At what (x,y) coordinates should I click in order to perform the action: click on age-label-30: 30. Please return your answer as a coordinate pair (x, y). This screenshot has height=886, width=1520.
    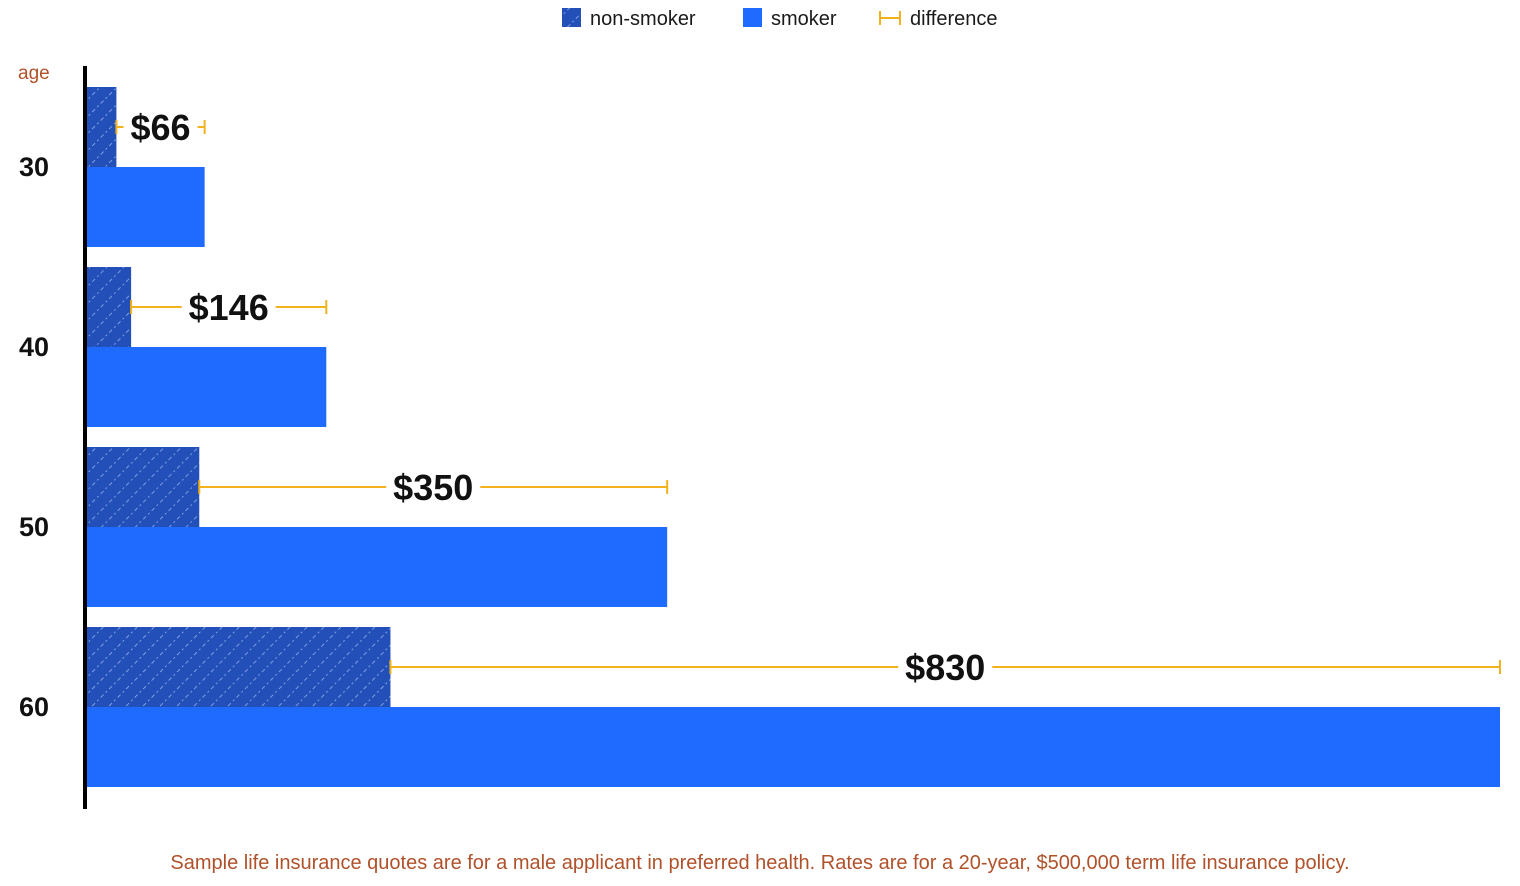
    Looking at the image, I should click on (34, 167).